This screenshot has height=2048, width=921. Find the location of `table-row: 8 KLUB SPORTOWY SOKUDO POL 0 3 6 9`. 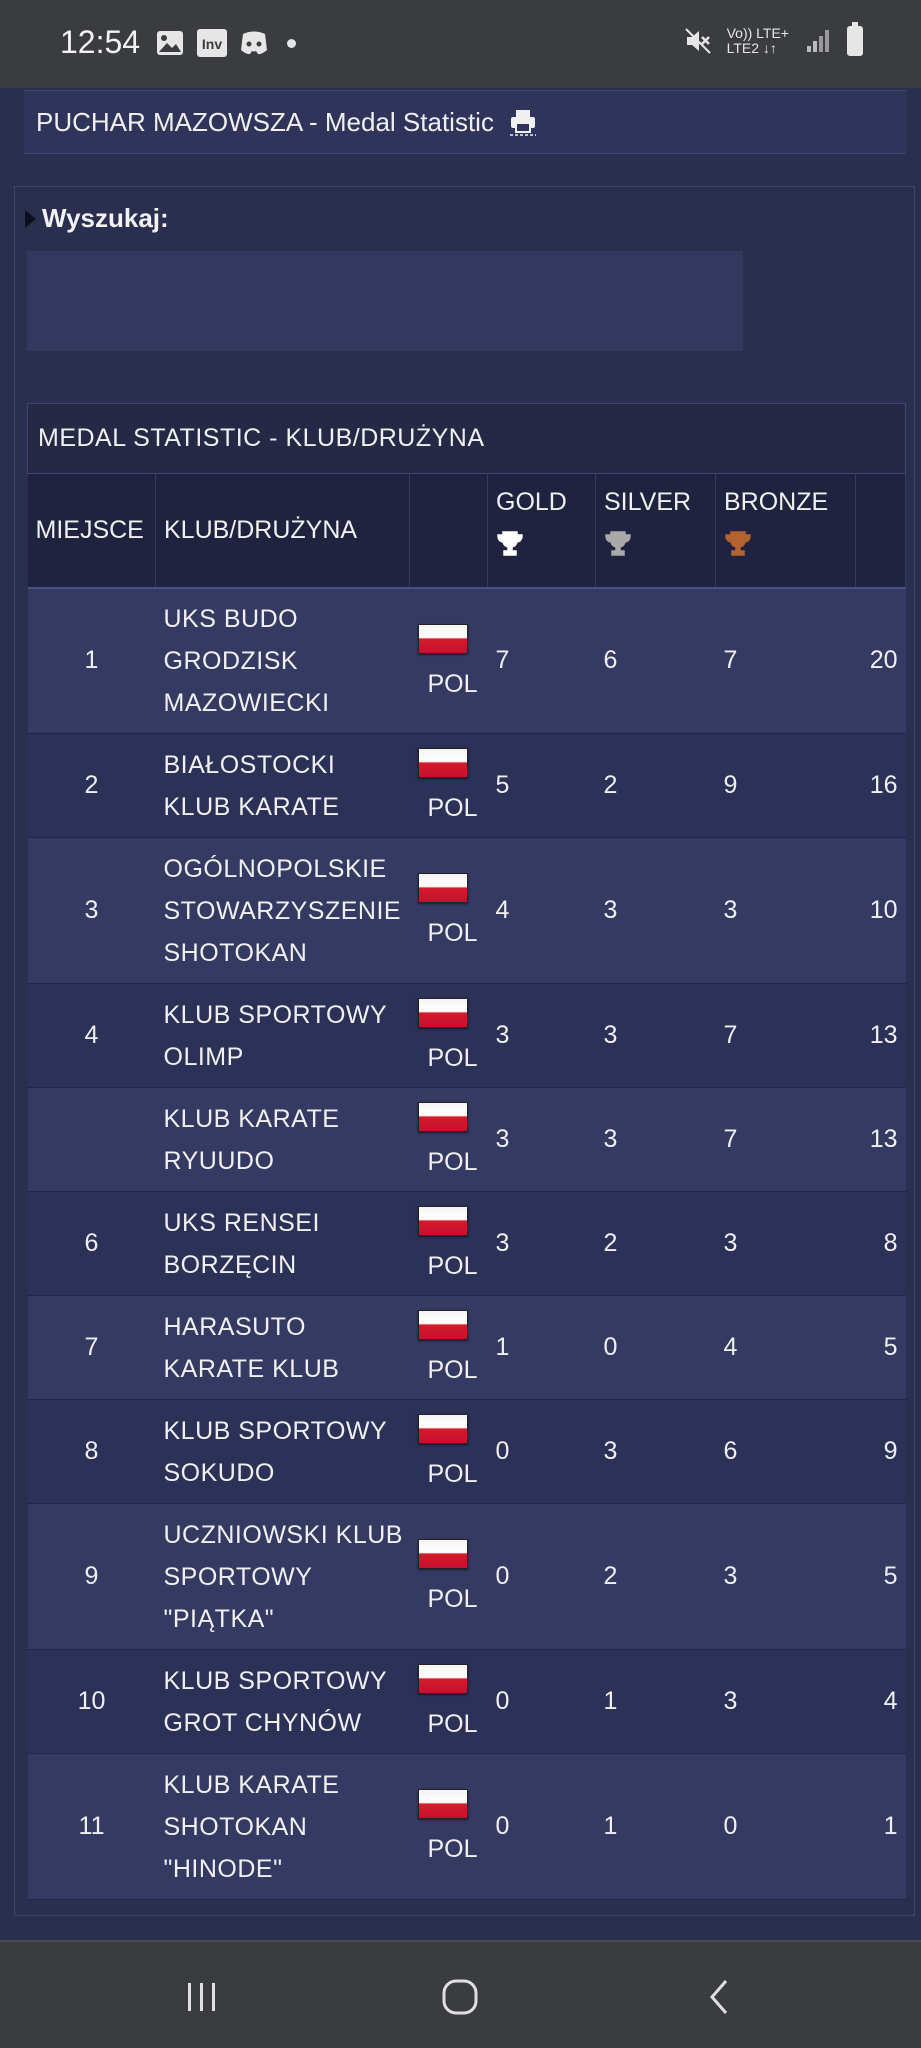

table-row: 8 KLUB SPORTOWY SOKUDO POL 0 3 6 9 is located at coordinates (466, 1451).